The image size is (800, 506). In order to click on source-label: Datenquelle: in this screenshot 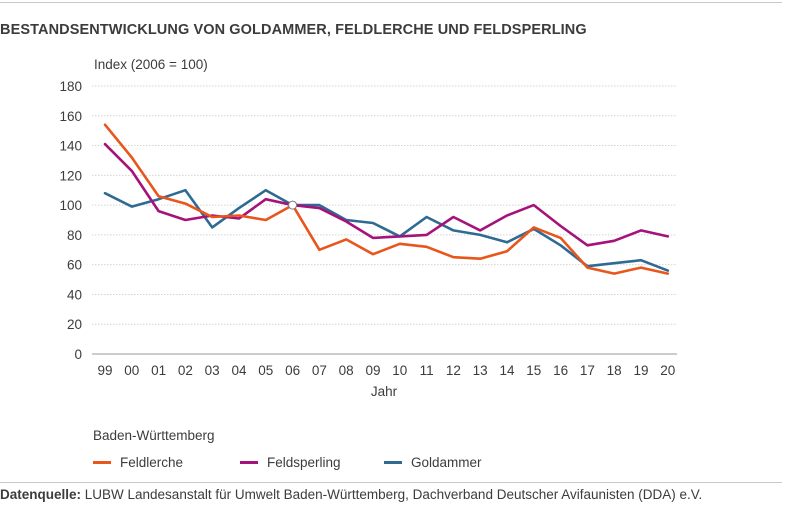, I will do `click(41, 494)`.